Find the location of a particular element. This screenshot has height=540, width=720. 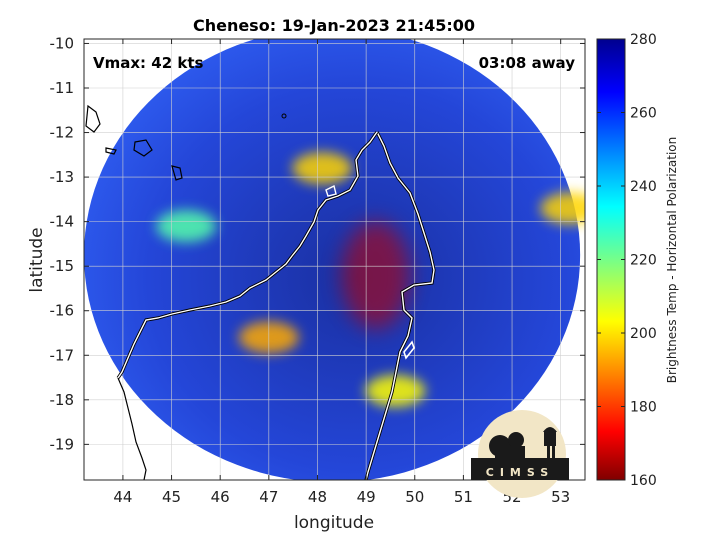

x-tick-label: 50 is located at coordinates (414, 497).